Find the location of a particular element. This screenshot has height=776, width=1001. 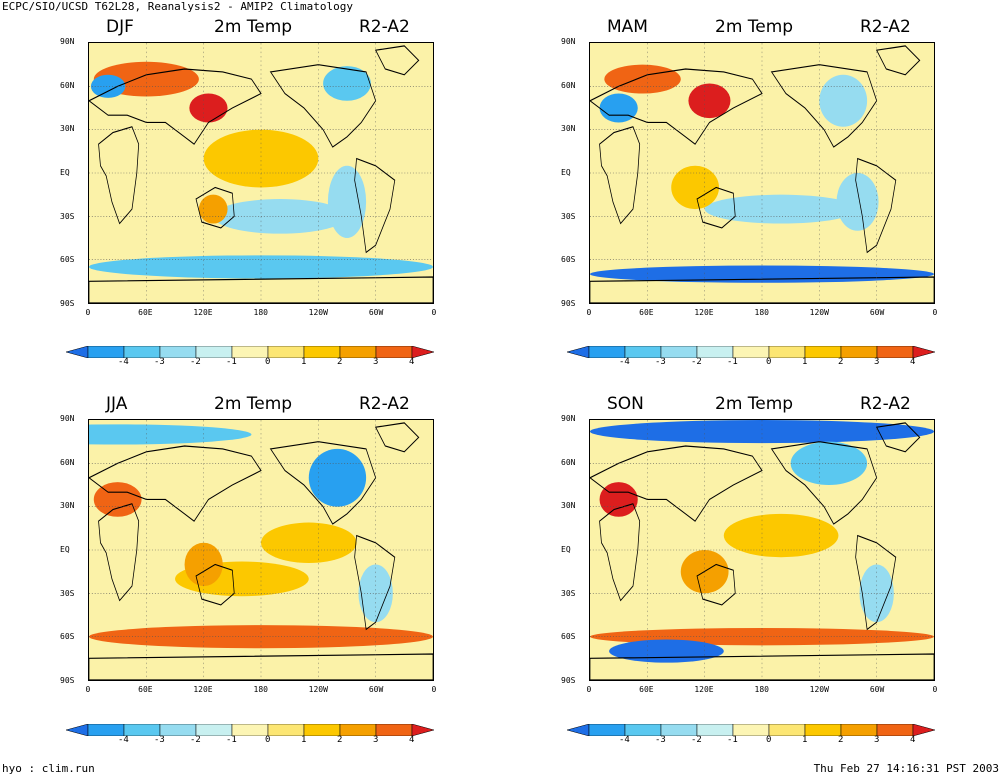

temperature-anomaly-map is located at coordinates (261, 550).